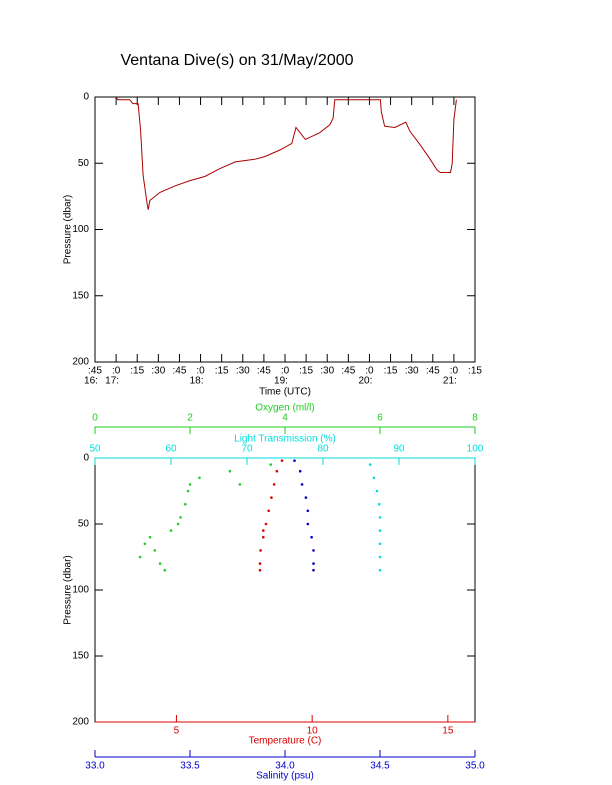 The image size is (612, 785). What do you see at coordinates (285, 776) in the screenshot?
I see `x-axis-label: Salinity (psu)` at bounding box center [285, 776].